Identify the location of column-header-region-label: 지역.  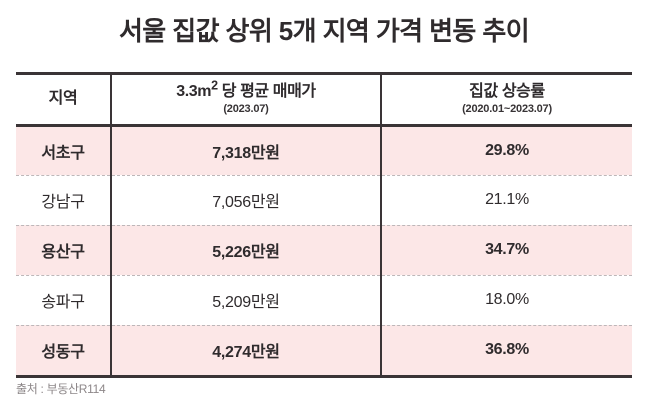
(63, 99).